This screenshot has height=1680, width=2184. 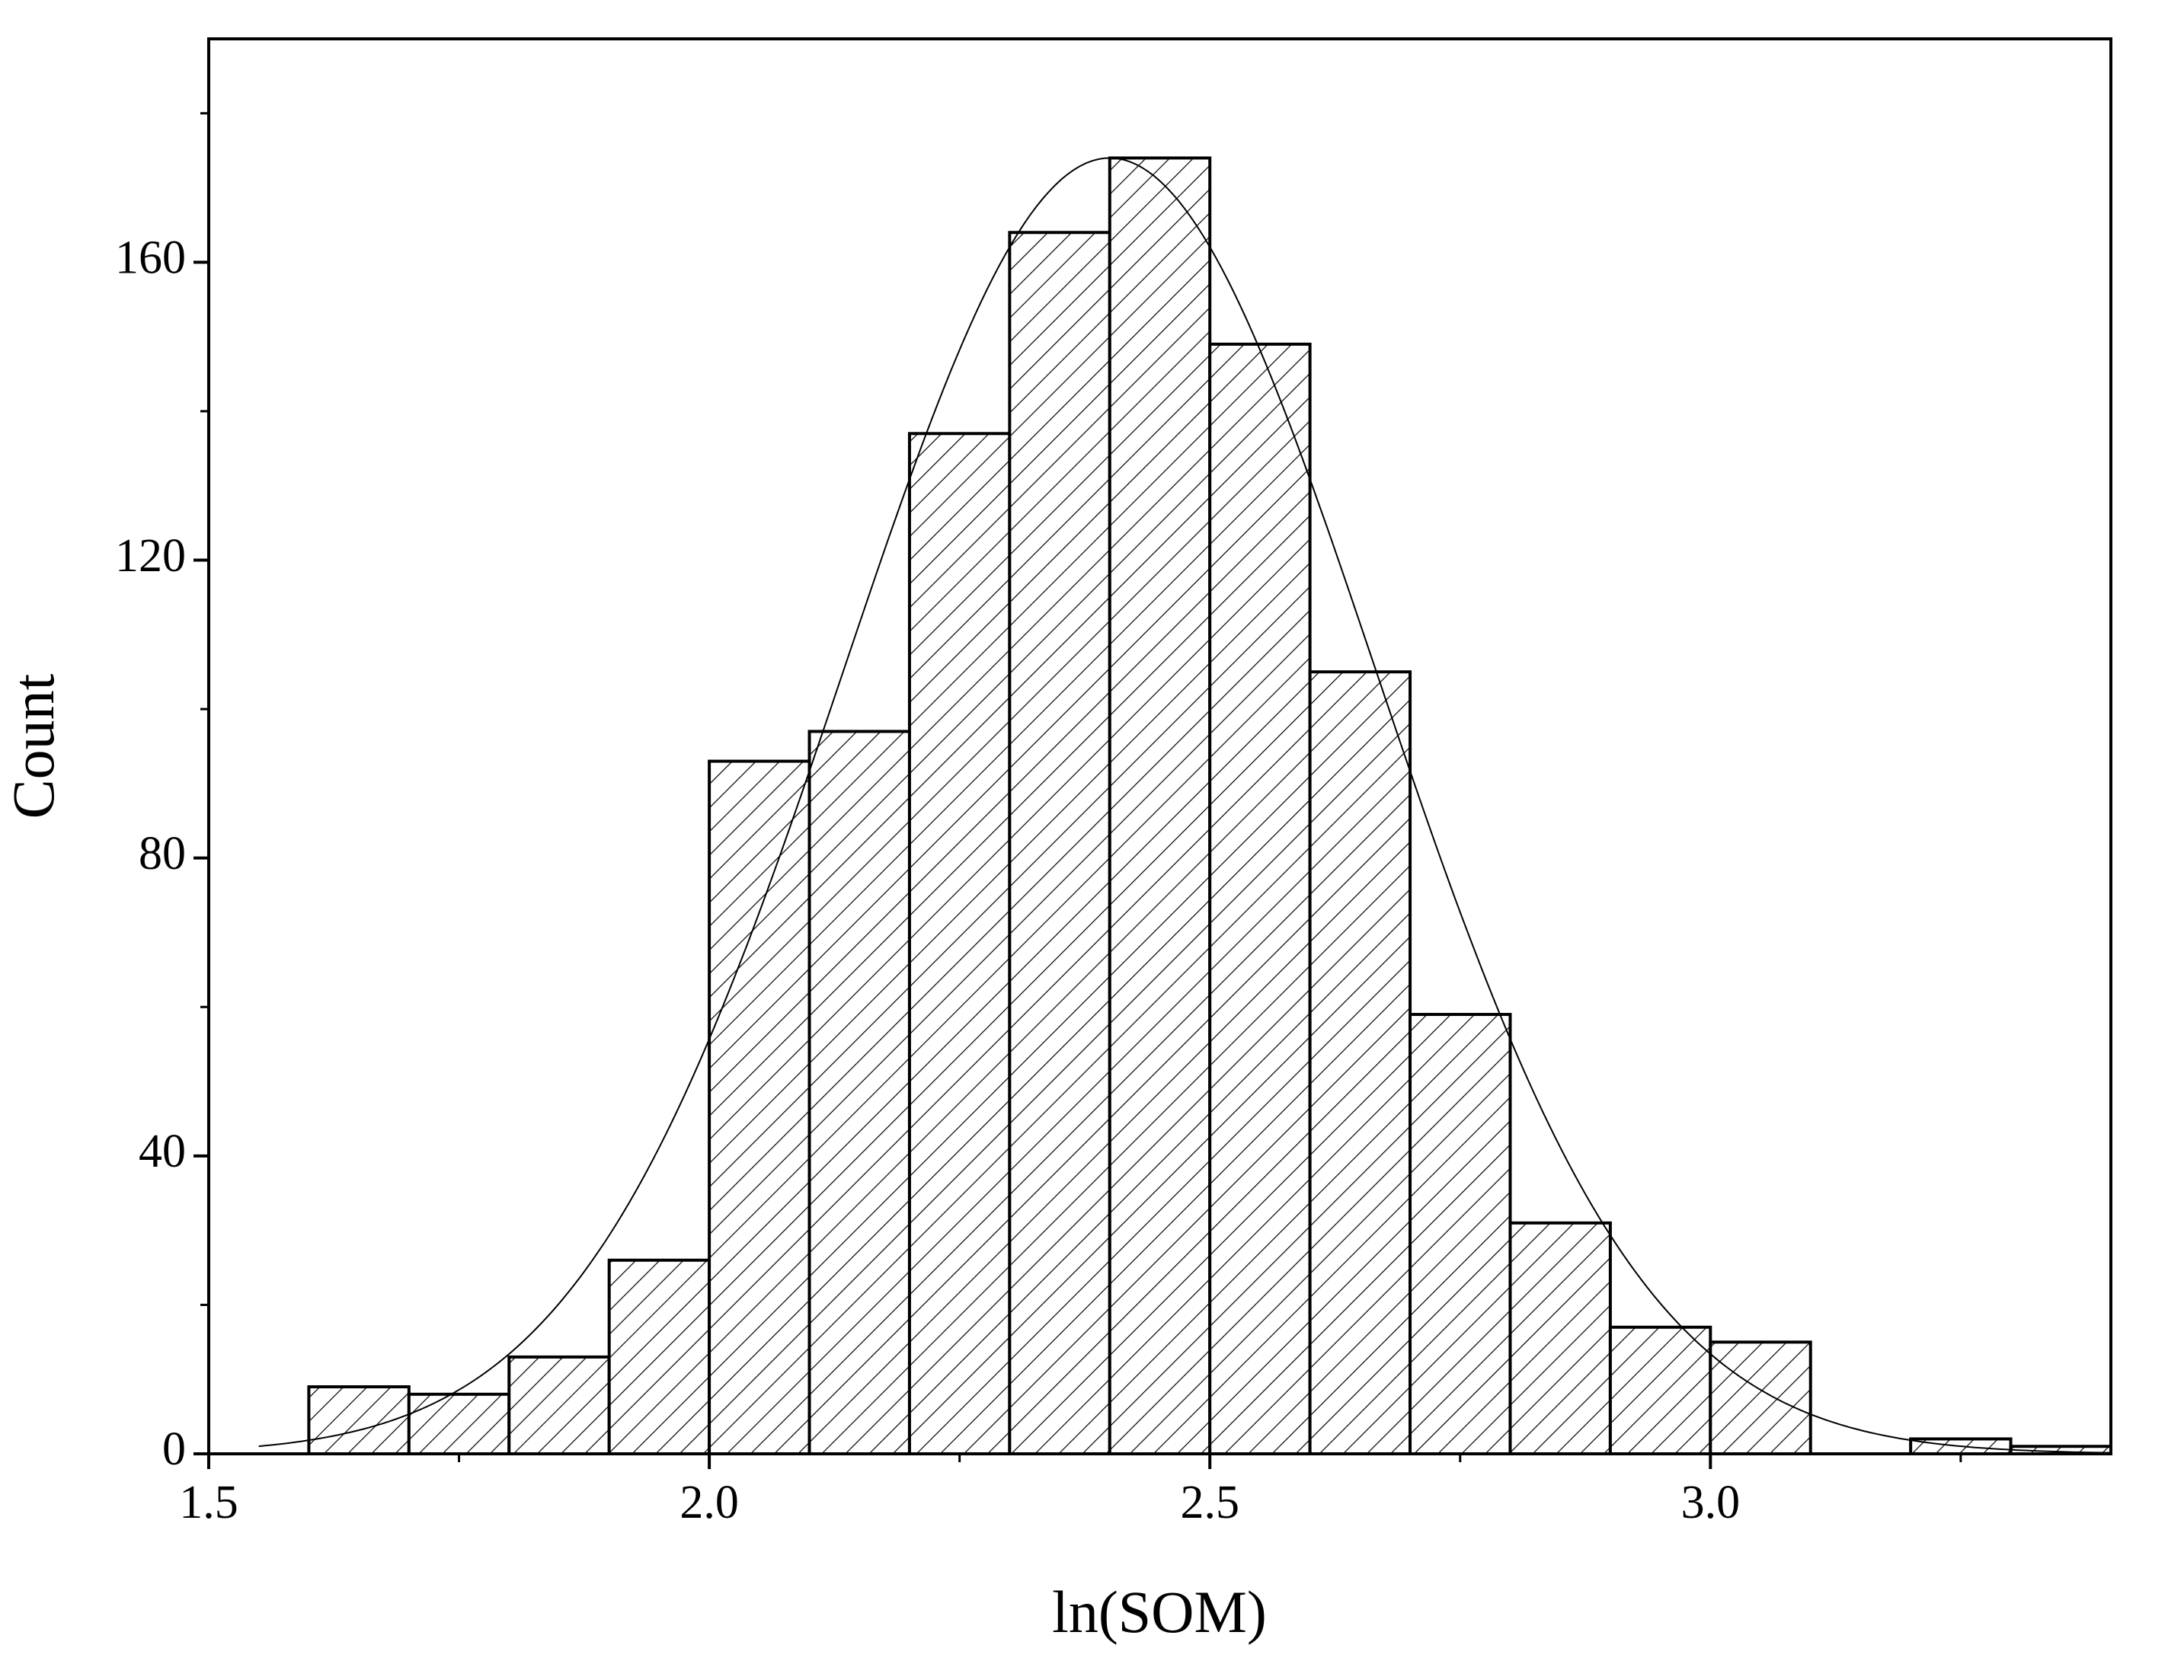 What do you see at coordinates (208, 1502) in the screenshot?
I see `x-tick-label: 1.5` at bounding box center [208, 1502].